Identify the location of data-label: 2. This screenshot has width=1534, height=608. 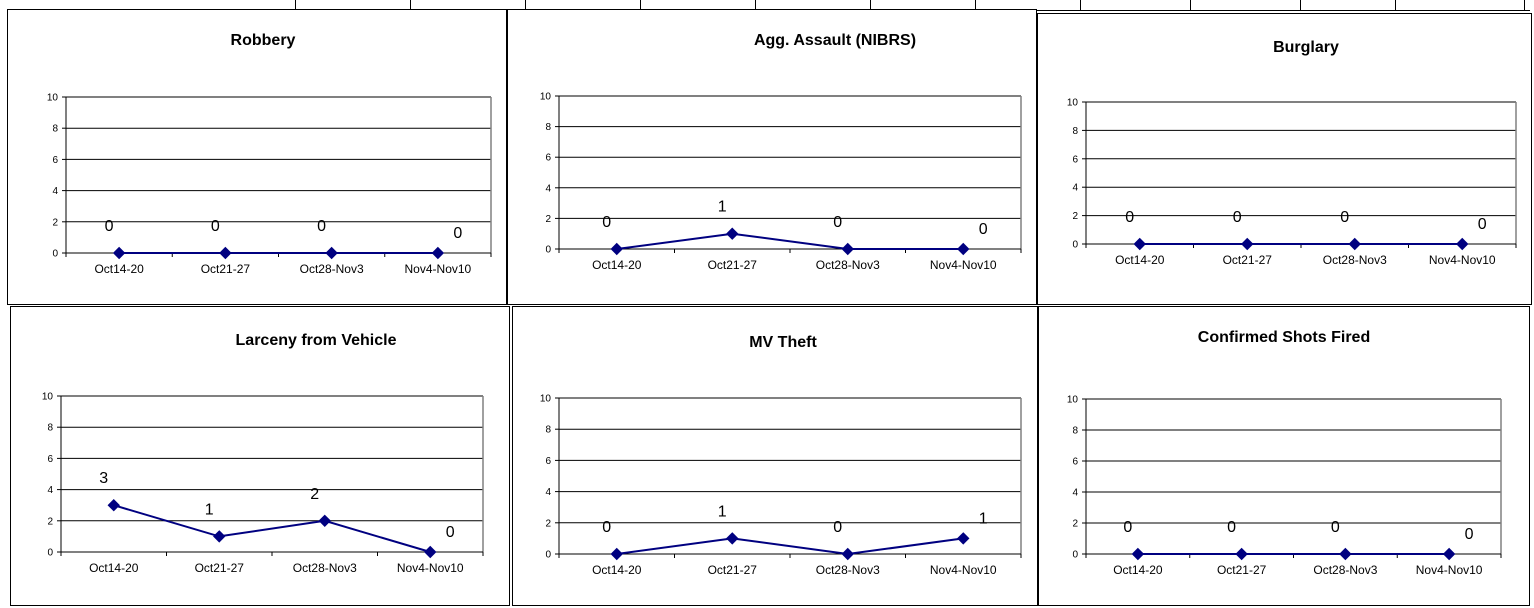
(314, 494).